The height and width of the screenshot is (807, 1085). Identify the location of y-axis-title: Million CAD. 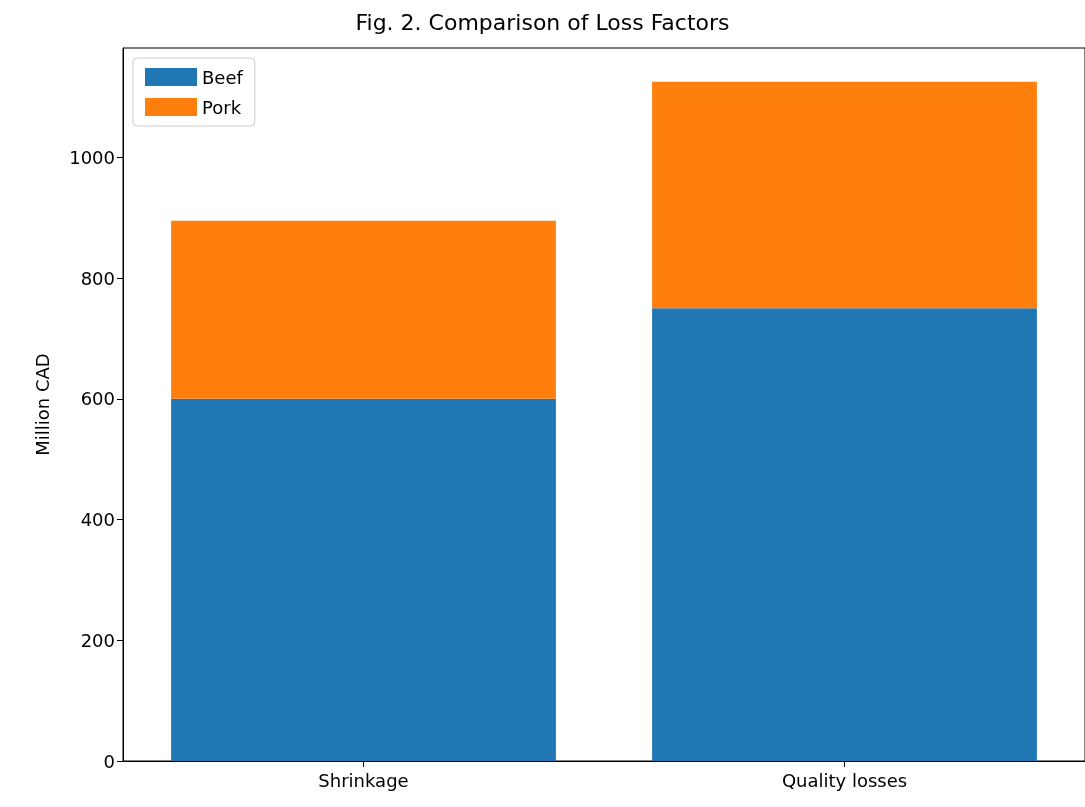
(42, 404).